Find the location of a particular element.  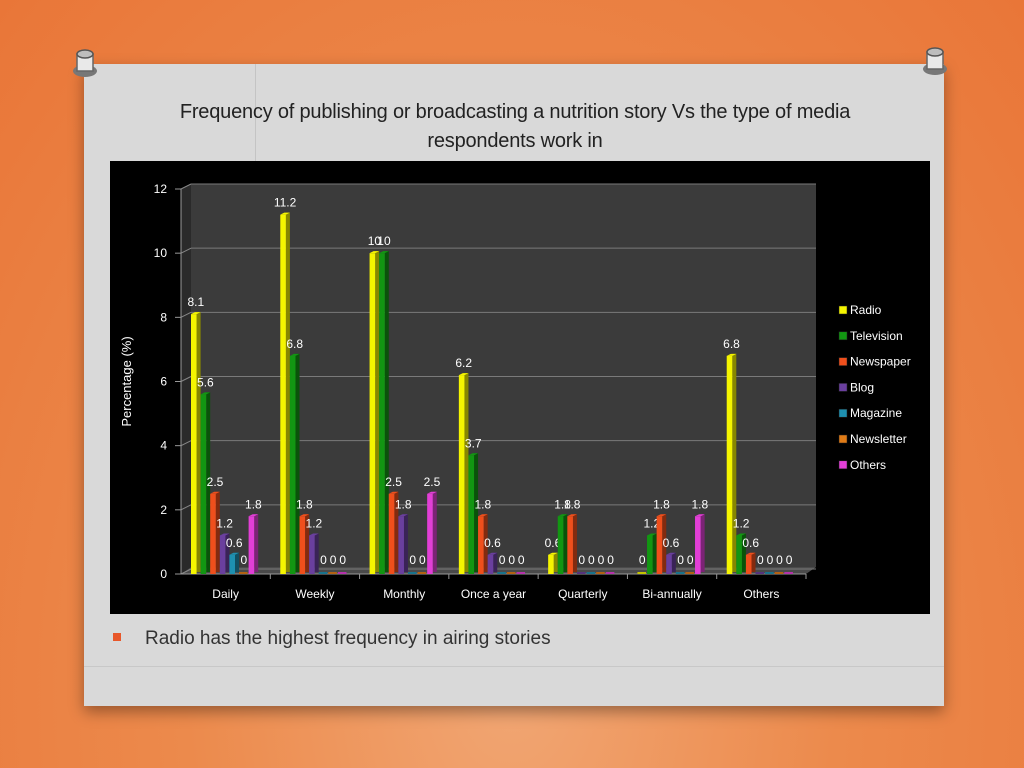

y-tick-label: 10 is located at coordinates (161, 253).